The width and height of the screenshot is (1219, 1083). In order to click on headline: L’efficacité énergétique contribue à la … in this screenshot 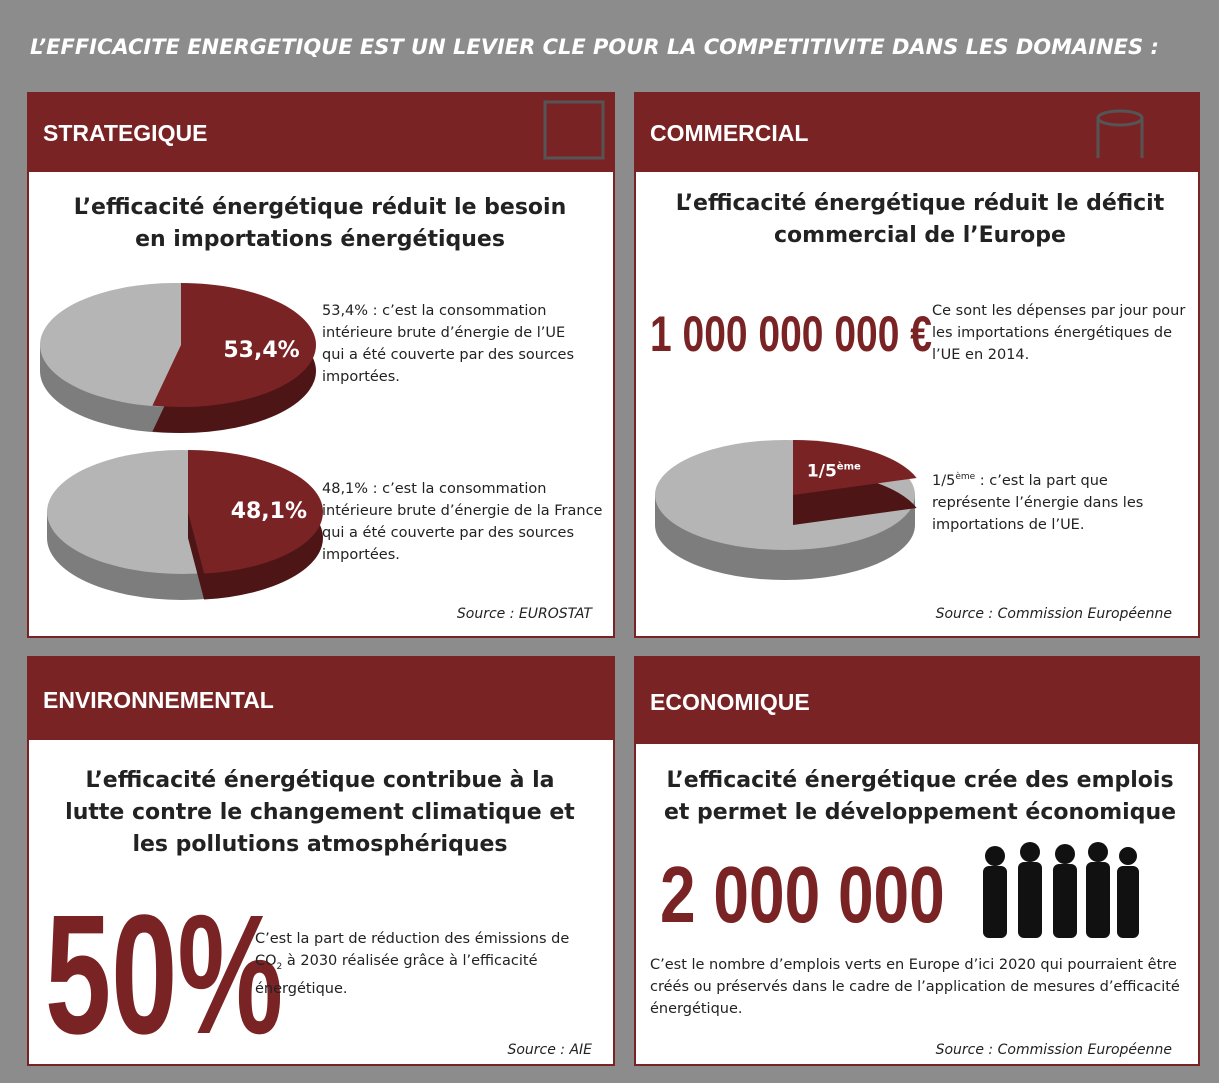, I will do `click(320, 812)`.